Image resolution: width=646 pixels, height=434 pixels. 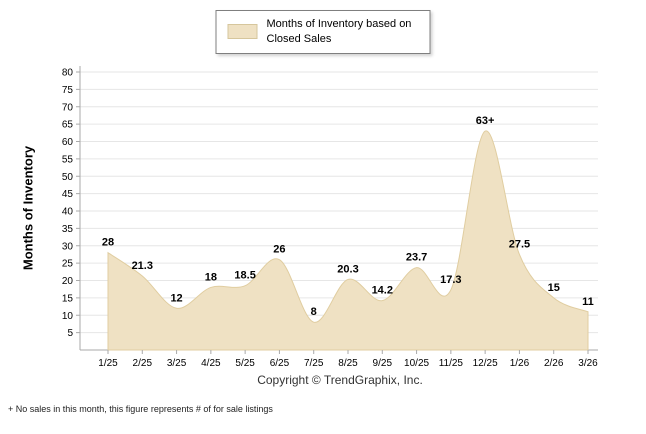 What do you see at coordinates (383, 363) in the screenshot?
I see `svg-text: 9/25` at bounding box center [383, 363].